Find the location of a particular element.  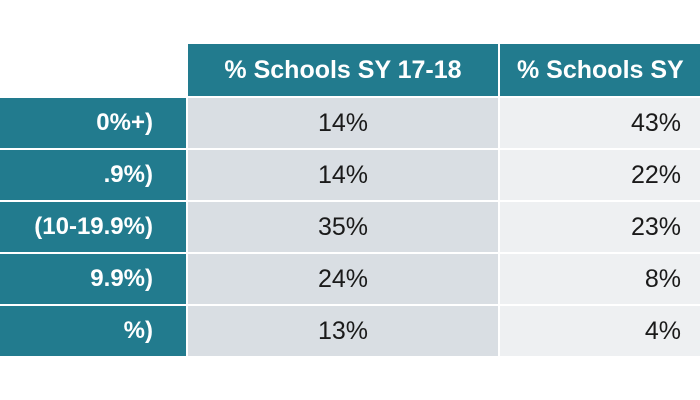

row-label-text: %) is located at coordinates (138, 330).